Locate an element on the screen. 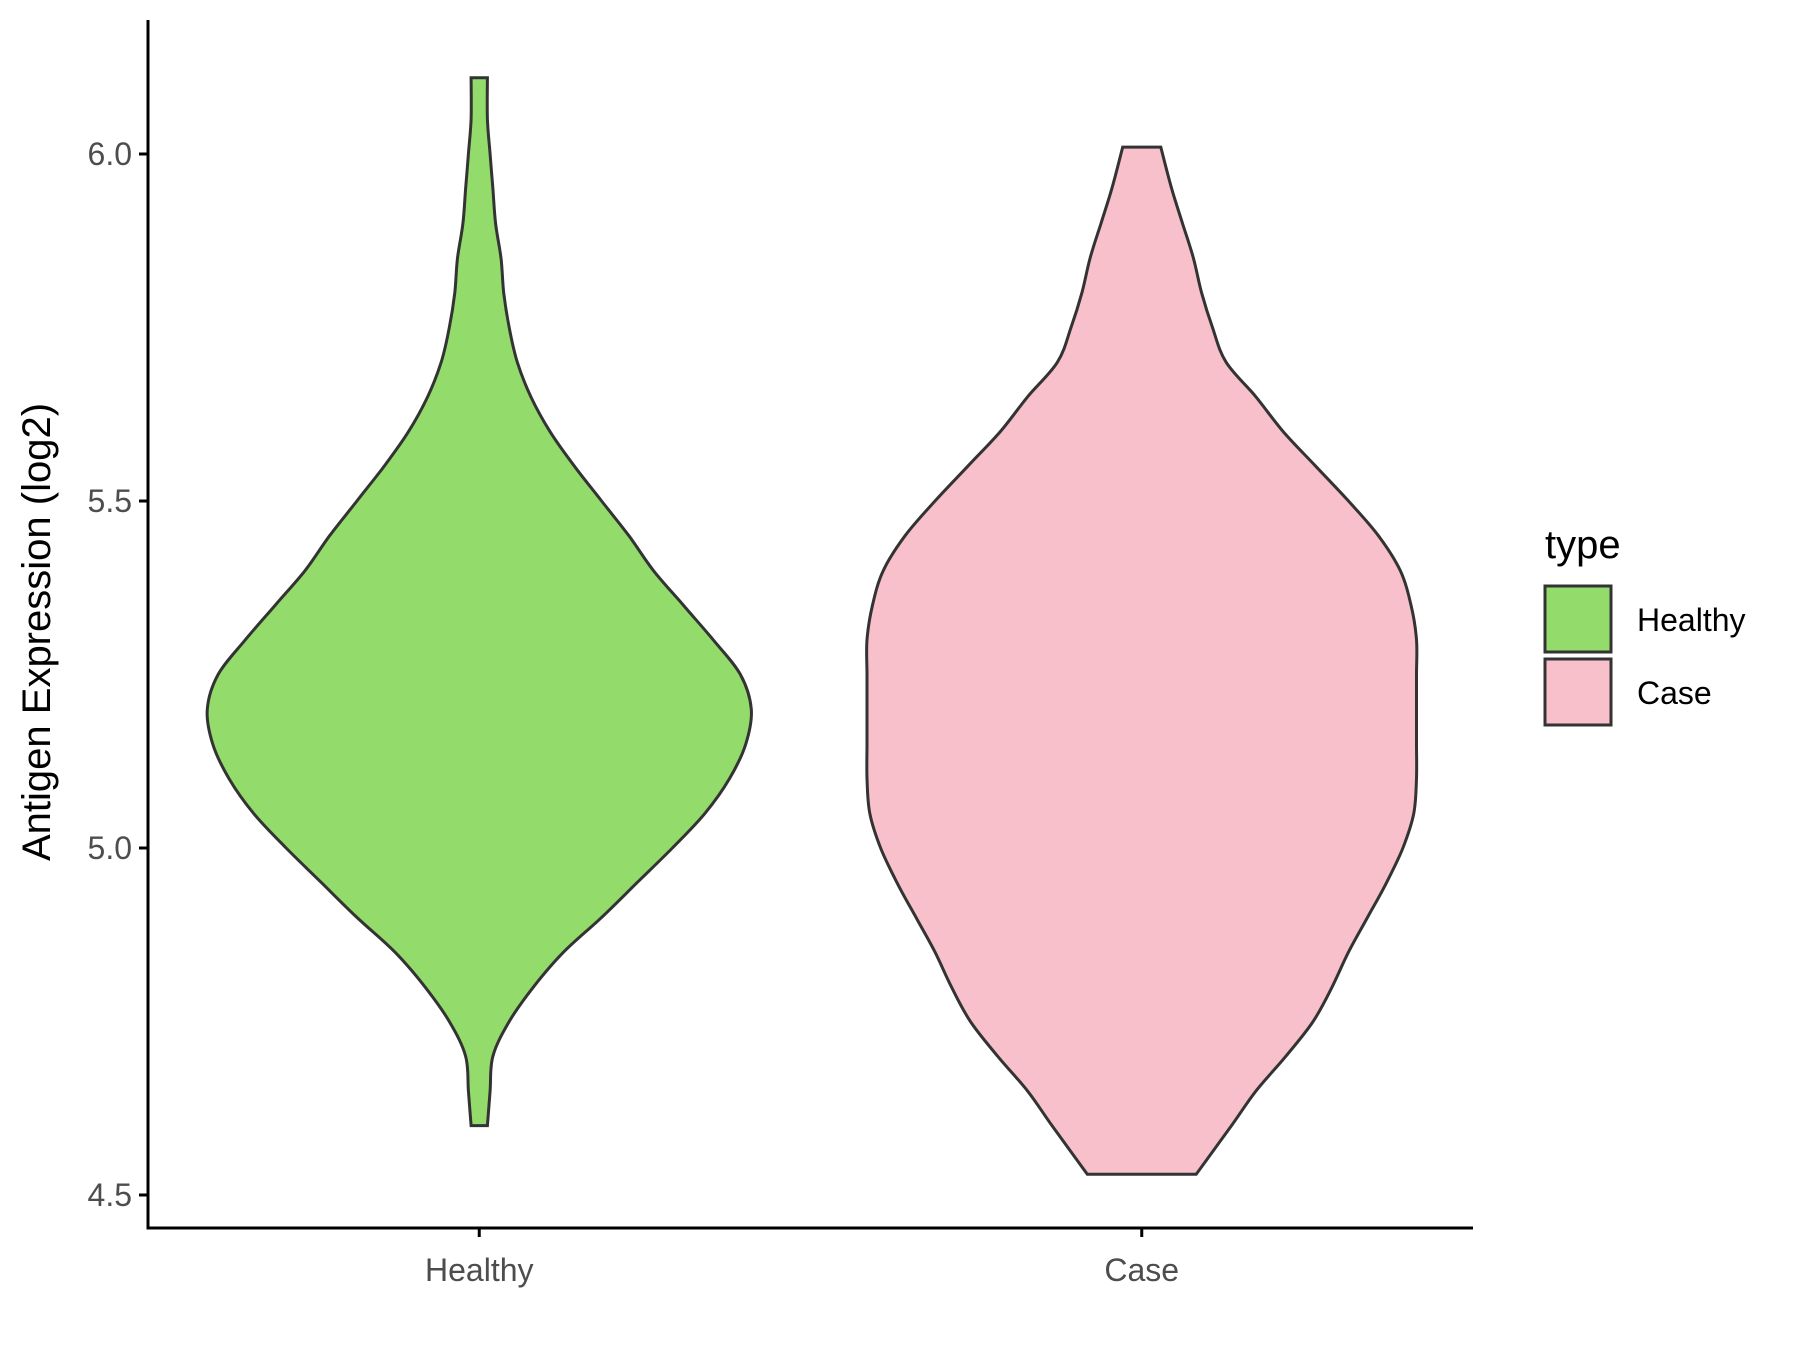 The image size is (1800, 1350). y-tick-label: 5.0 is located at coordinates (110, 848).